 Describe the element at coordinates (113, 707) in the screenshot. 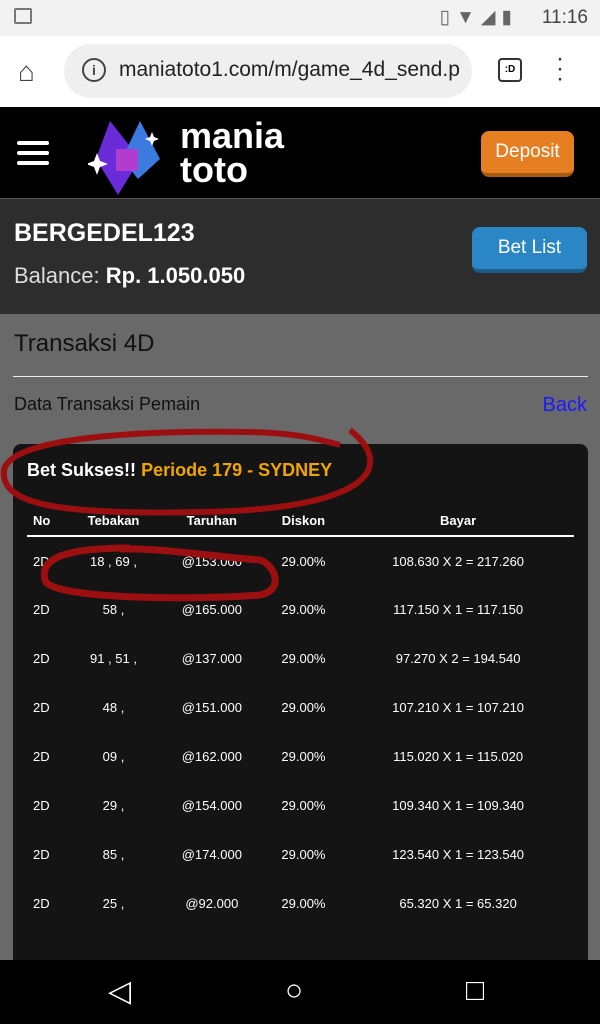

I see `tebakan-cell: 48 ,` at that location.